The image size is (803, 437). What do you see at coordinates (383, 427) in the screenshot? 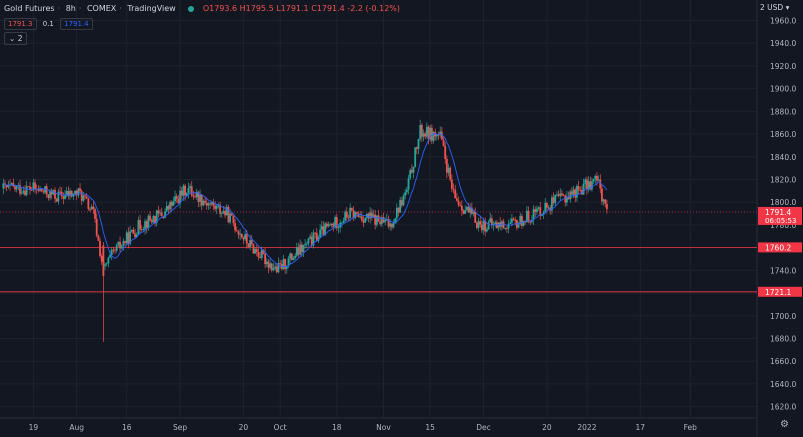
I see `x-tick-label: Nov` at bounding box center [383, 427].